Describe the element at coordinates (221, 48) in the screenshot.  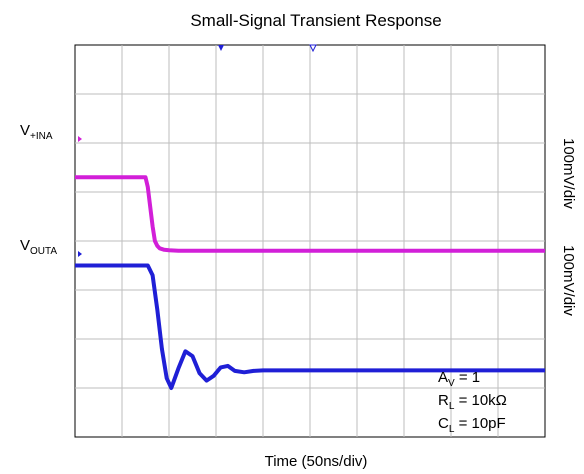
I see `trigger-marker-solid` at that location.